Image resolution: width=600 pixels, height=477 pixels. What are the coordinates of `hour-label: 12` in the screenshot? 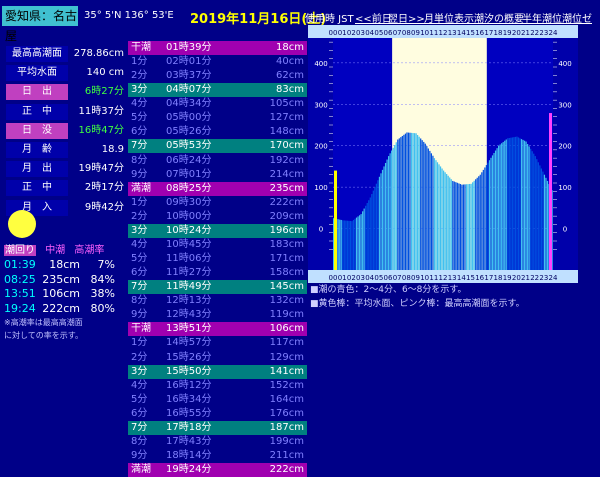 It's located at (443, 278).